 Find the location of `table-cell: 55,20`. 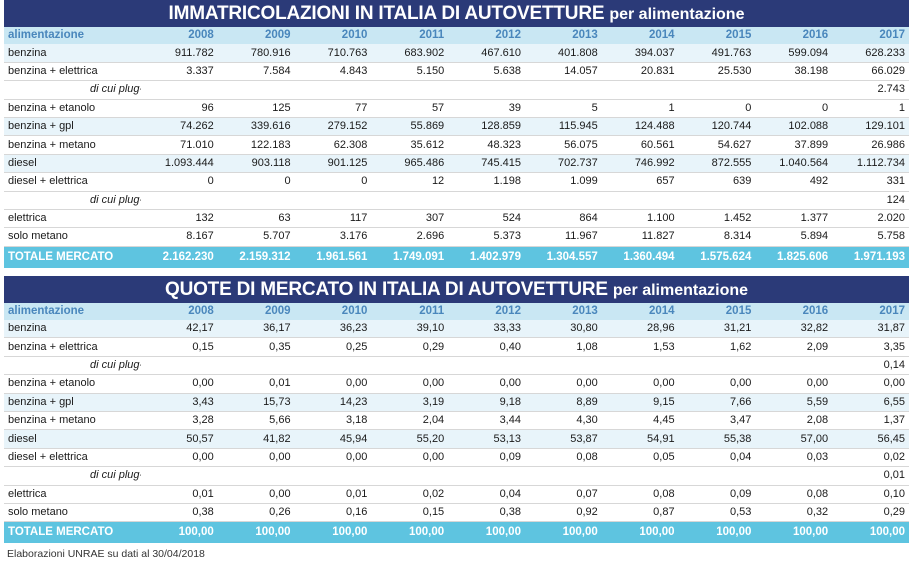

table-cell: 55,20 is located at coordinates (410, 439).